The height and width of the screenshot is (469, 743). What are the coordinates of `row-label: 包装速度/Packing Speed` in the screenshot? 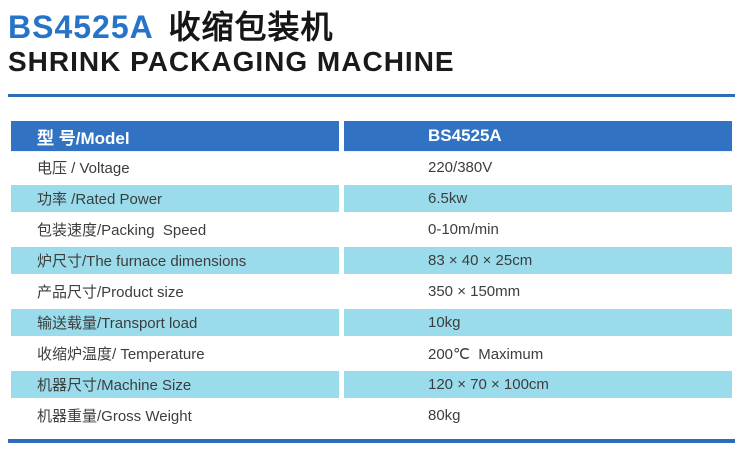 It's located at (122, 230).